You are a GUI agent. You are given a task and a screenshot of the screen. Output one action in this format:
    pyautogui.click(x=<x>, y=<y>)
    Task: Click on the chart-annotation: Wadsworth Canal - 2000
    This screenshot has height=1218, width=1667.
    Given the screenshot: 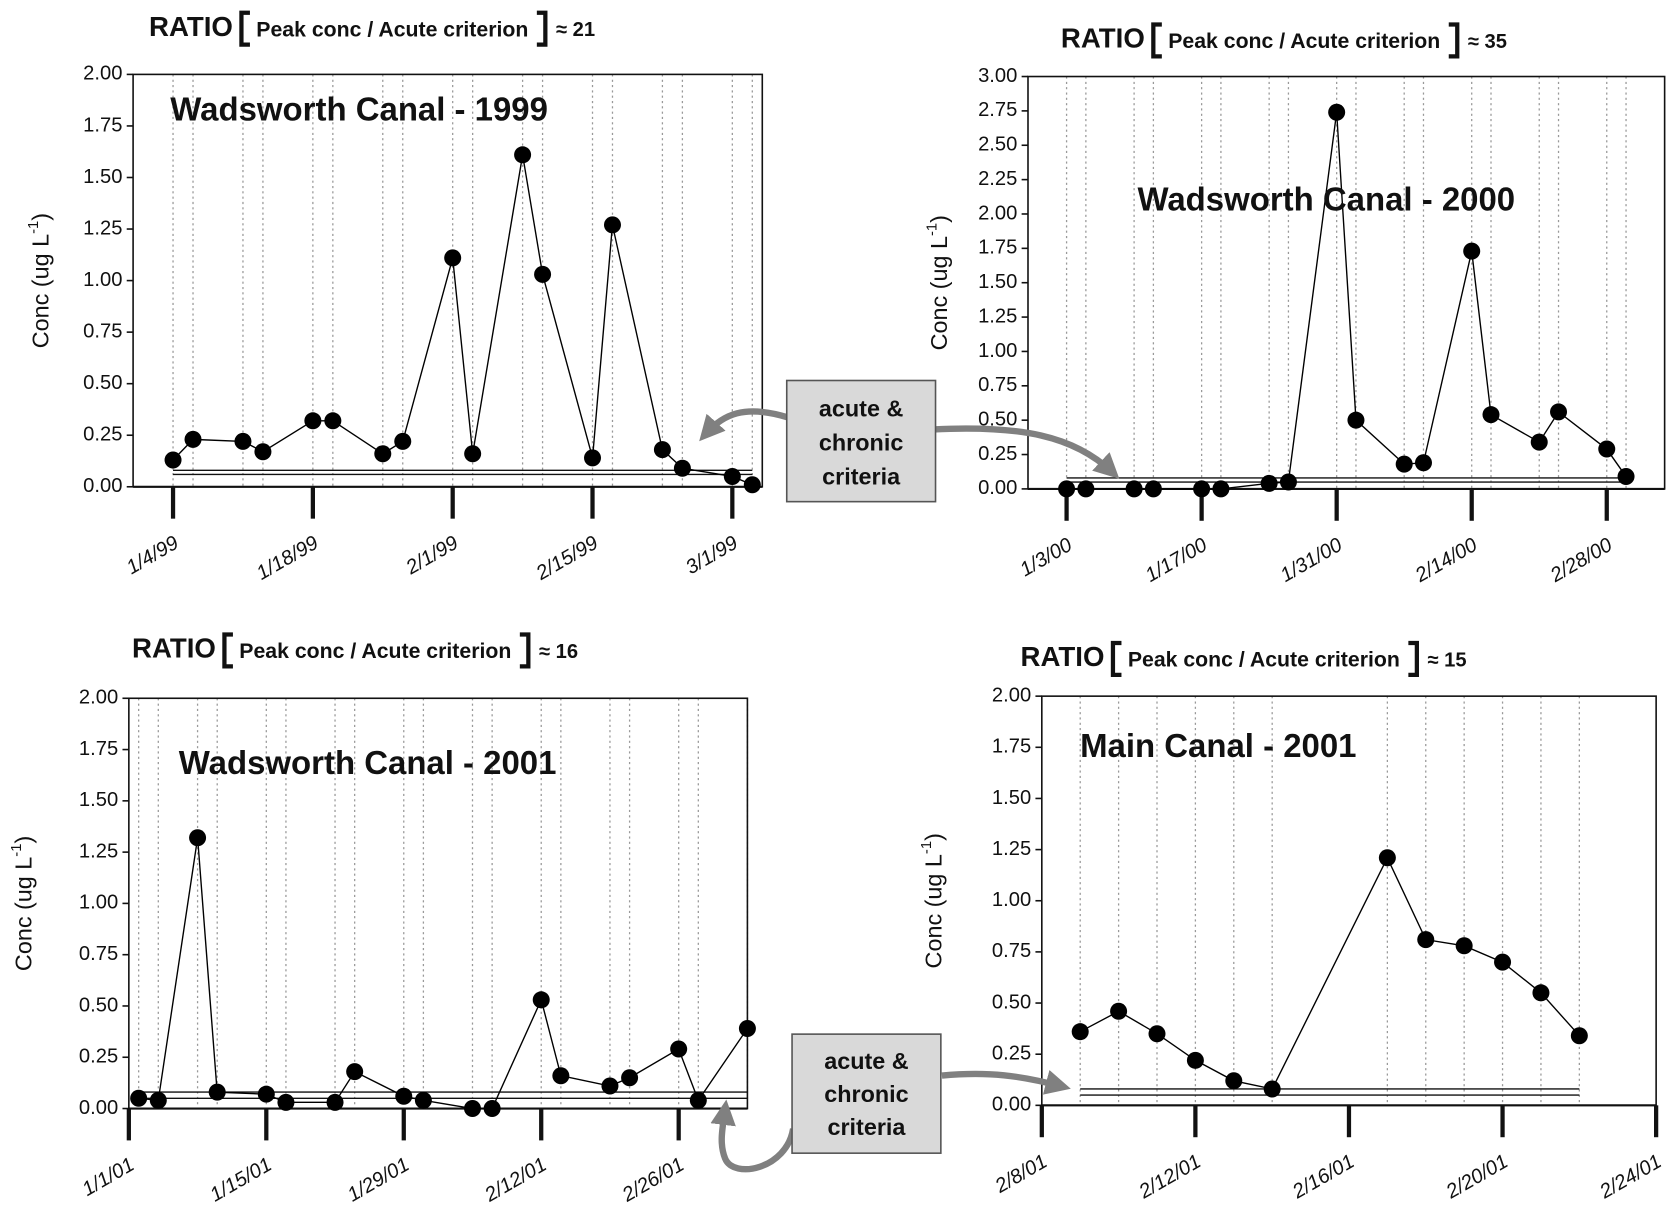 What is the action you would take?
    pyautogui.click(x=1326, y=199)
    